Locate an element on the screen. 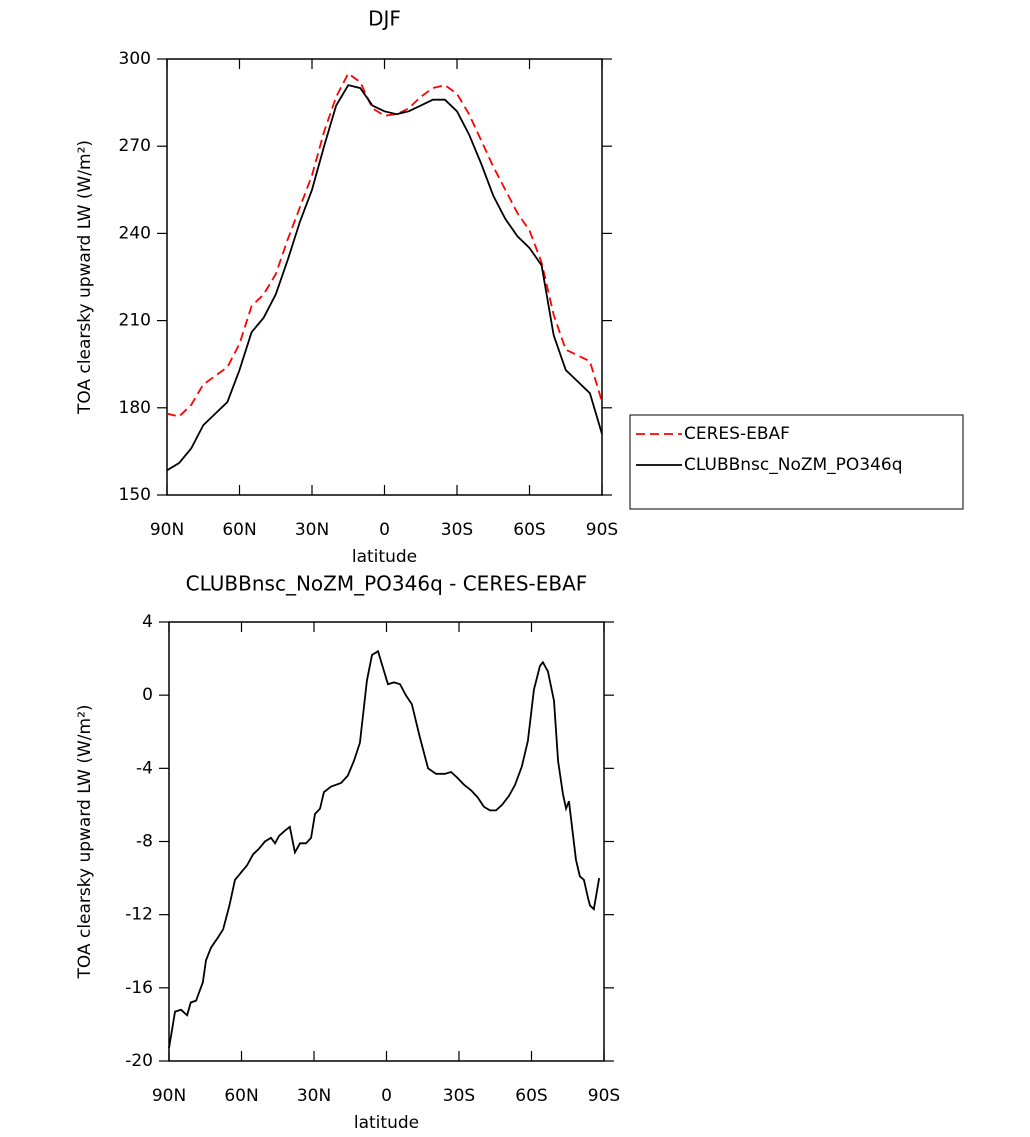 The height and width of the screenshot is (1137, 1030). y-tick-label: 180 is located at coordinates (135, 408).